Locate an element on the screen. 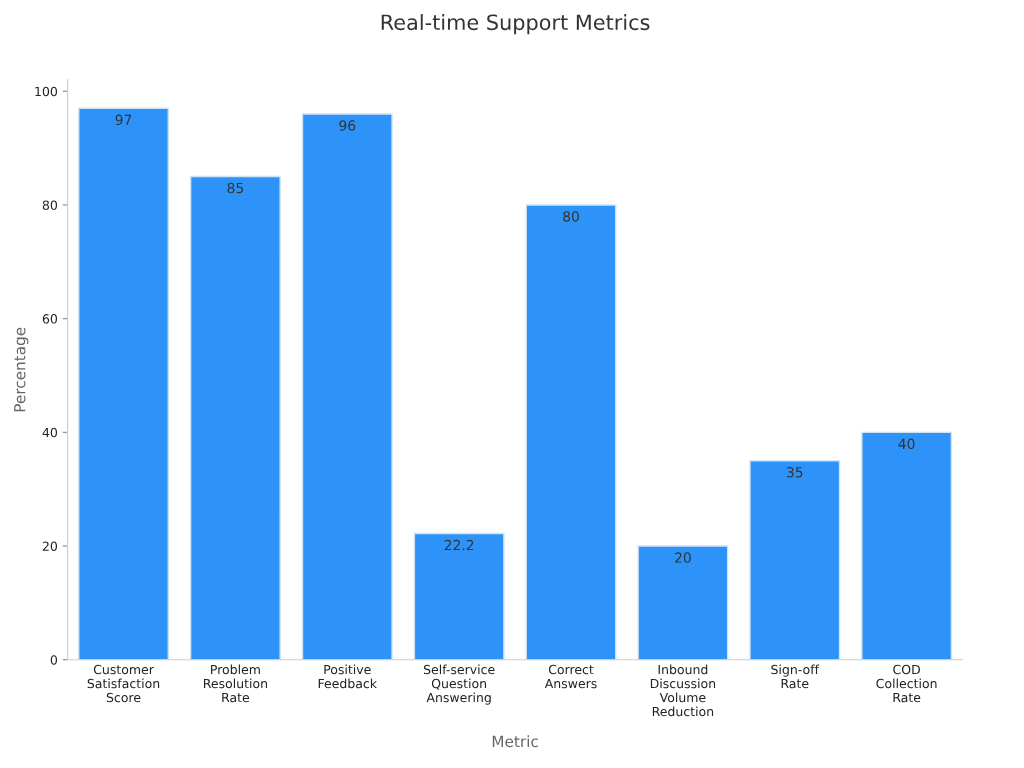  data-label: 35 is located at coordinates (794, 472).